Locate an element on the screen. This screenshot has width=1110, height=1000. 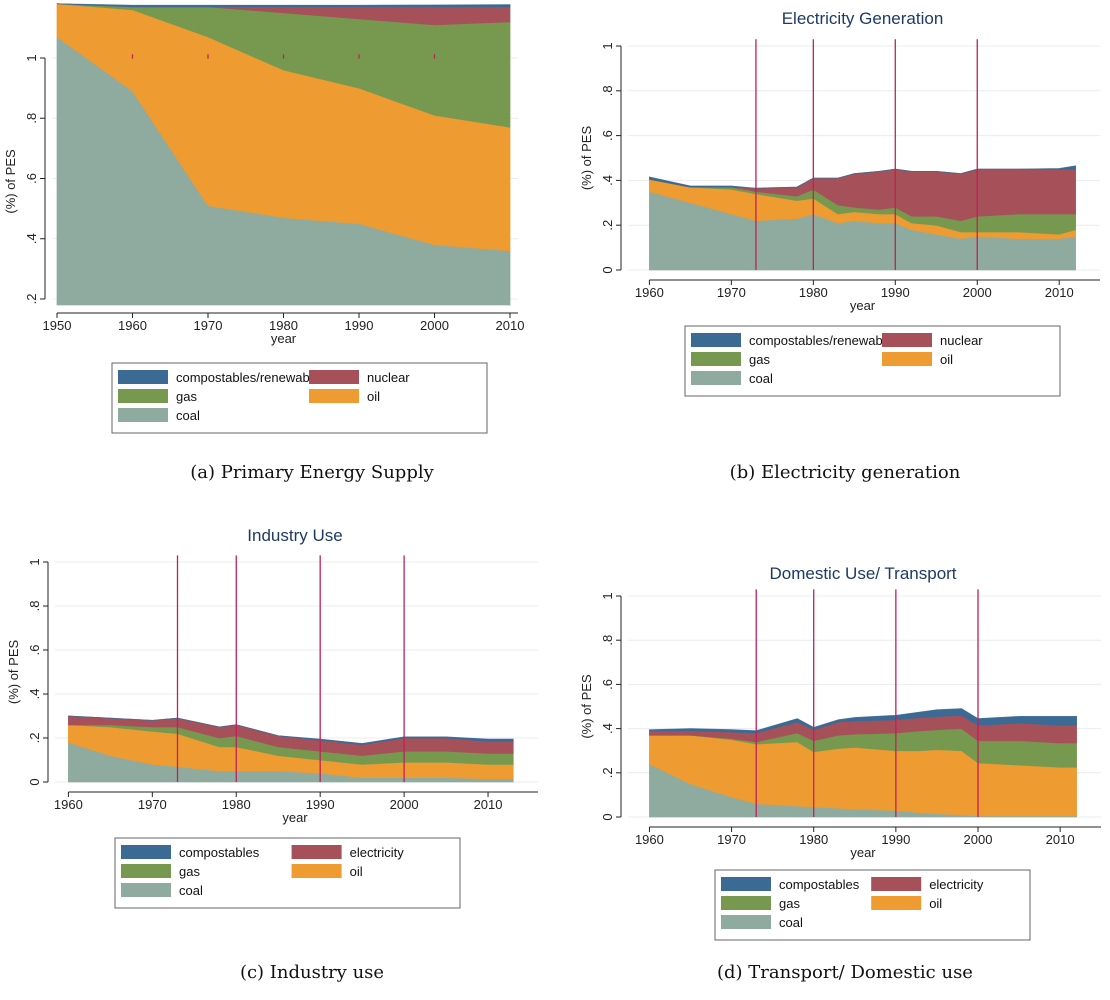
x-tick-label: 1950 is located at coordinates (57, 325).